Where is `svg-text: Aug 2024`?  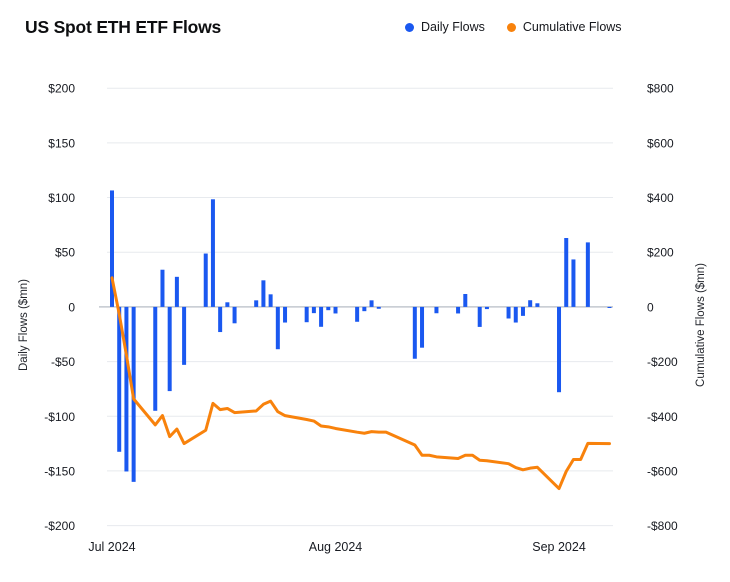 svg-text: Aug 2024 is located at coordinates (336, 547).